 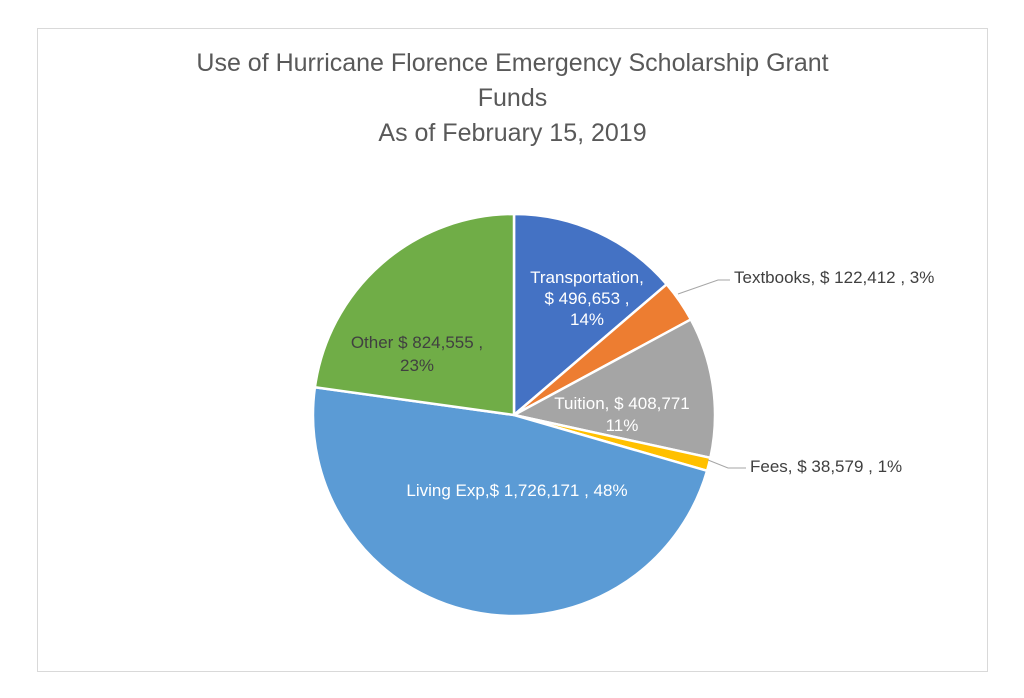 What do you see at coordinates (587, 319) in the screenshot?
I see `data-label-transportation-line-3: 14%` at bounding box center [587, 319].